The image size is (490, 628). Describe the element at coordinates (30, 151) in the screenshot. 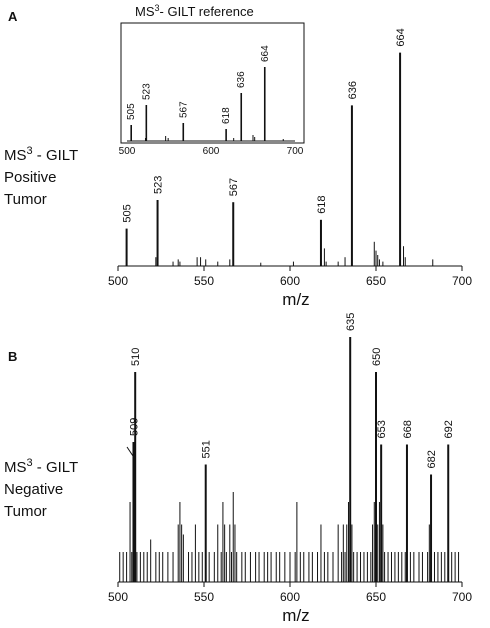

I see `panel-a-label-sup: 3` at that location.